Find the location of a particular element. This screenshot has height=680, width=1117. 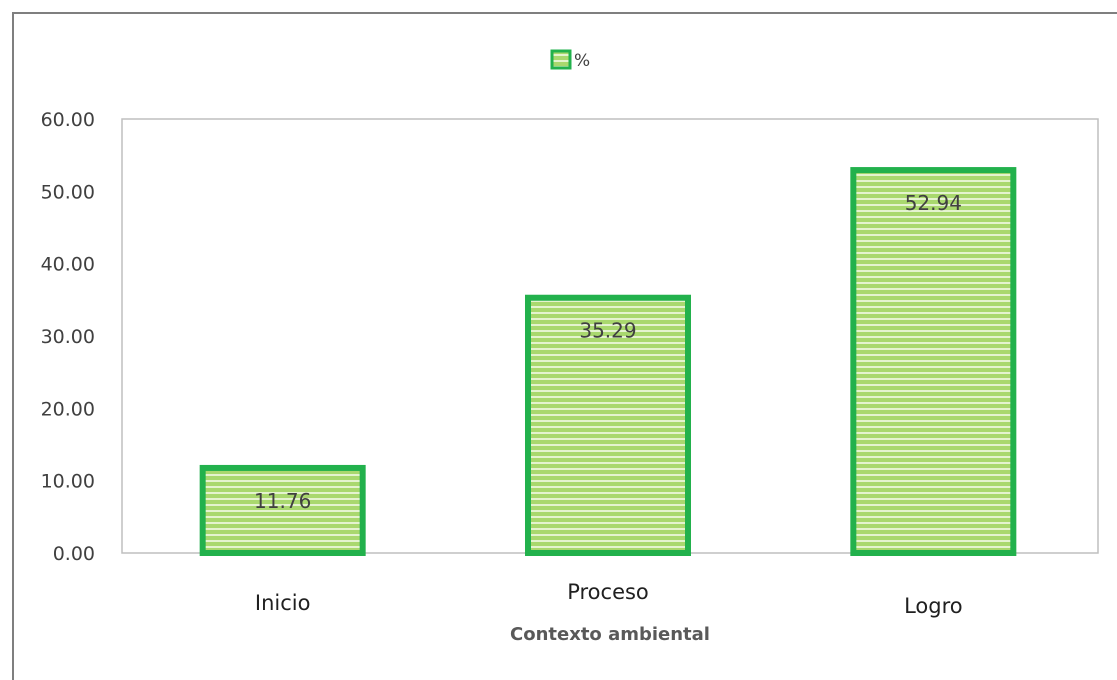

legend-swatch is located at coordinates (561, 59).